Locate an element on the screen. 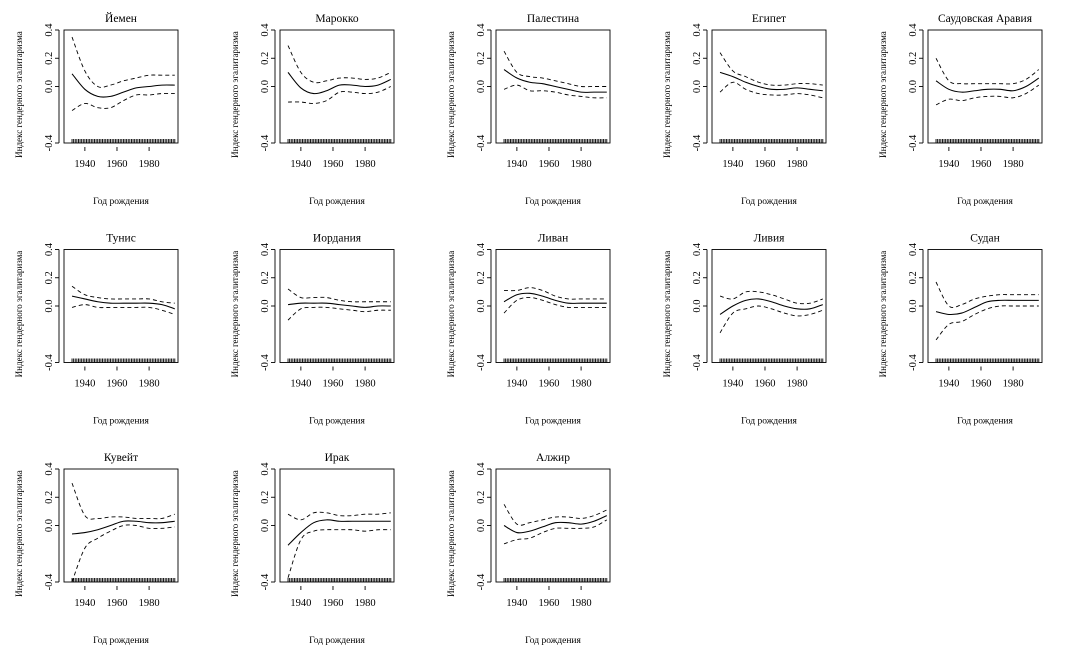  panel-title: Ирак is located at coordinates (337, 458).